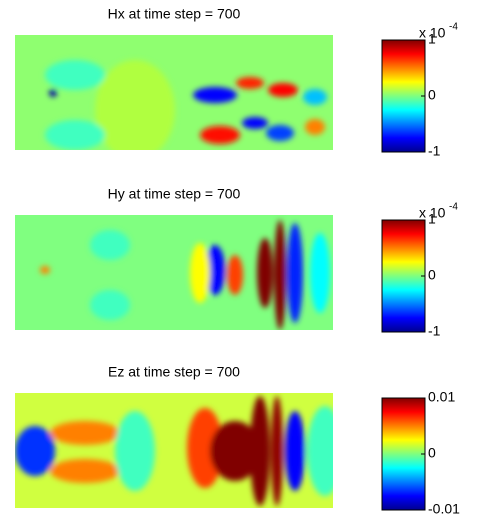  Describe the element at coordinates (444, 508) in the screenshot. I see `colorbar-tick-label: -0.01` at that location.